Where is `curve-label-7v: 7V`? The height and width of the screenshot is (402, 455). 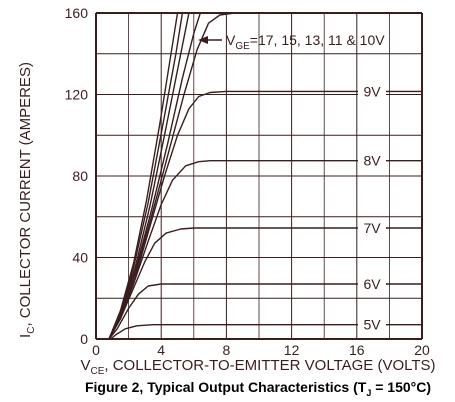 curve-label-7v: 7V is located at coordinates (372, 228).